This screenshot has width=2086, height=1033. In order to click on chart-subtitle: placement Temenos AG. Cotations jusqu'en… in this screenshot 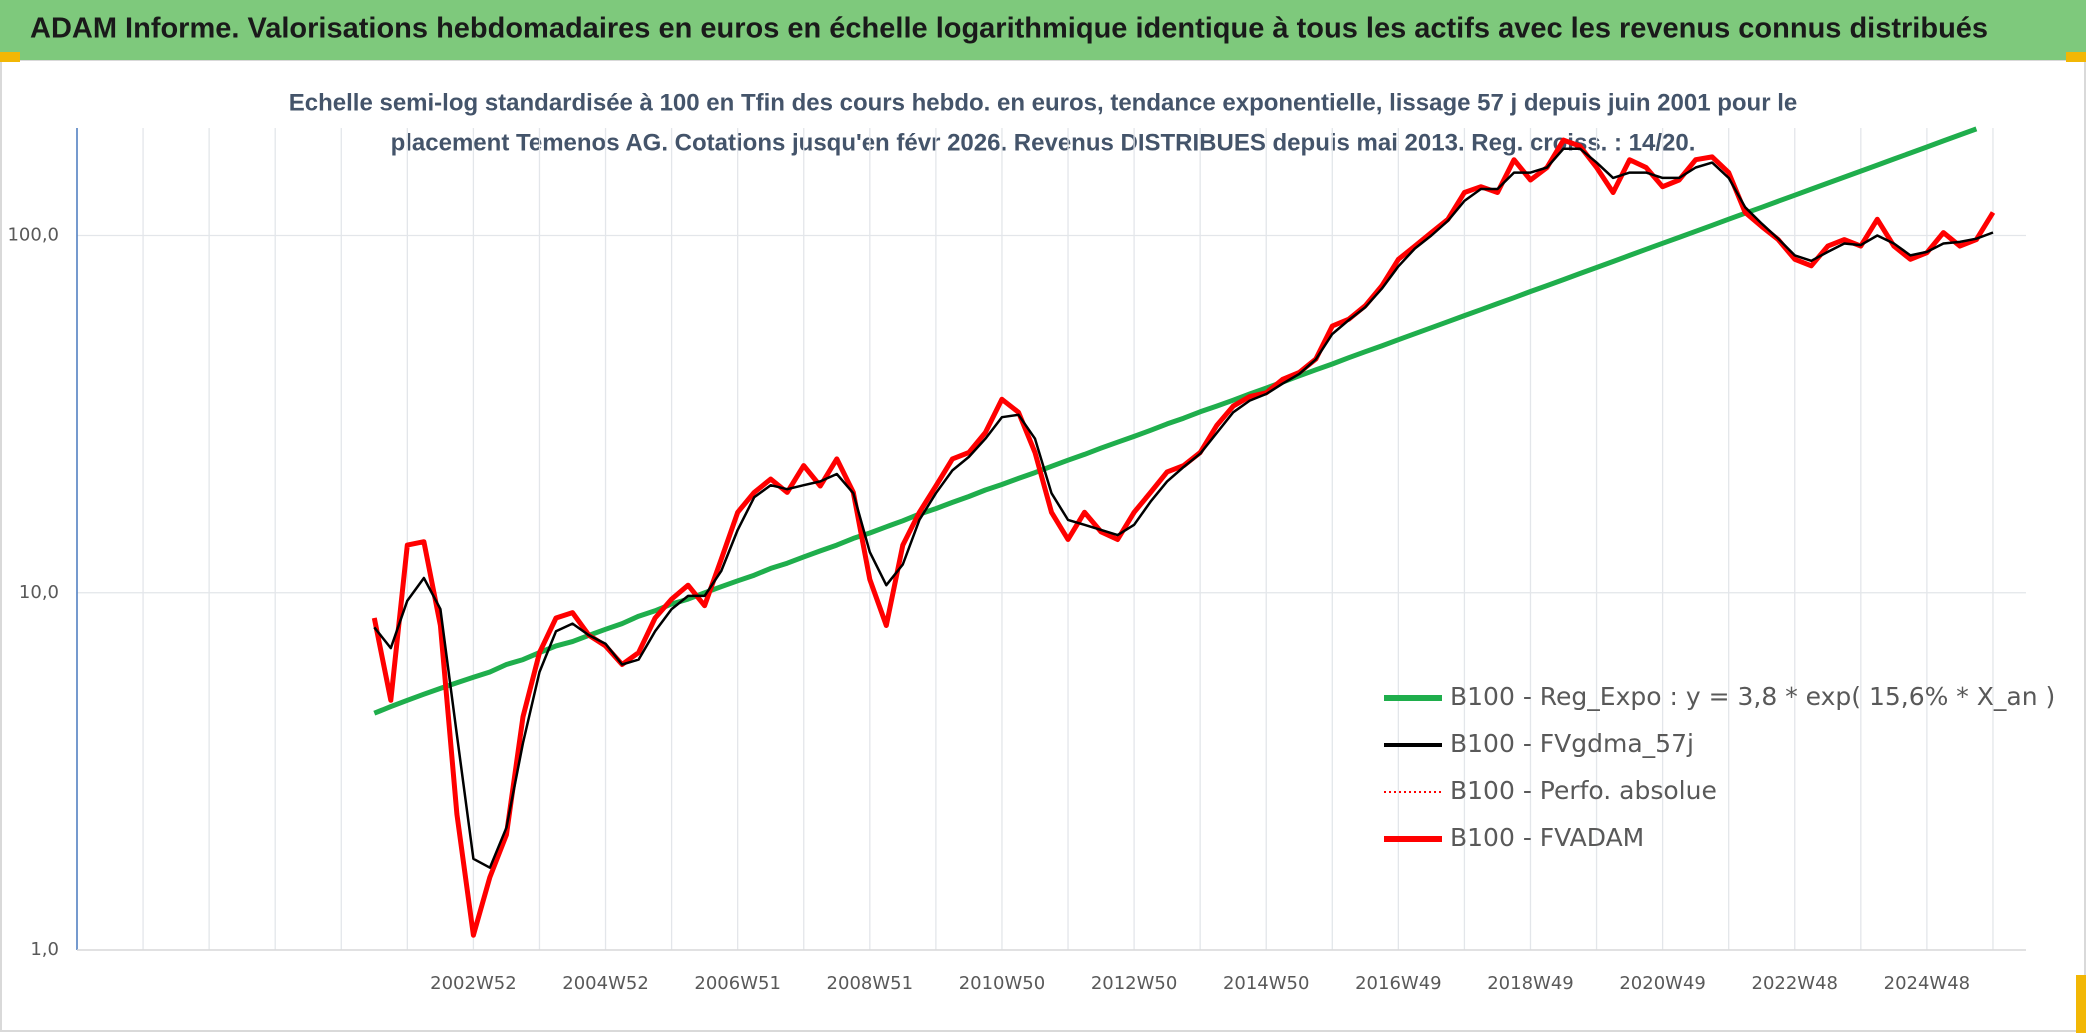, I will do `click(1043, 142)`.